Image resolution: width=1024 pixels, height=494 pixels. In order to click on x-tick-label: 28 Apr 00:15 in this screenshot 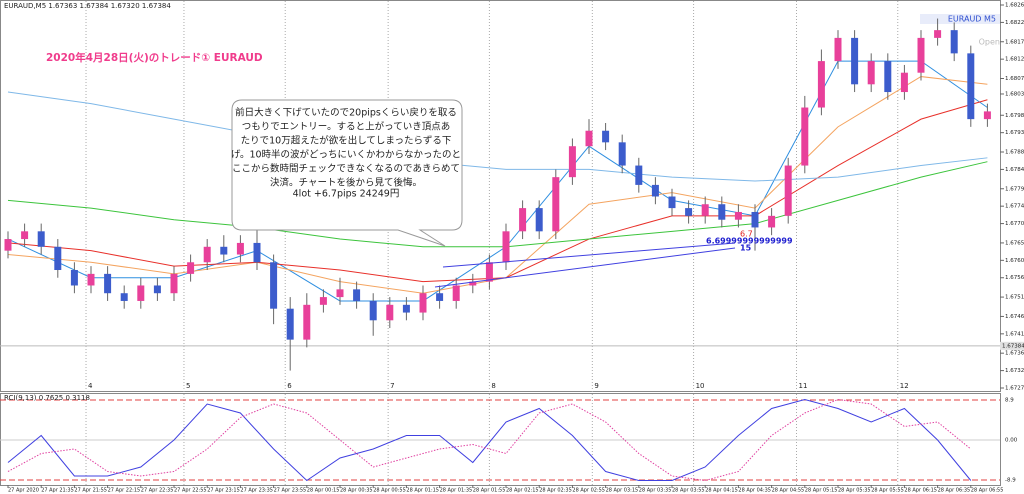, I will do `click(323, 491)`.